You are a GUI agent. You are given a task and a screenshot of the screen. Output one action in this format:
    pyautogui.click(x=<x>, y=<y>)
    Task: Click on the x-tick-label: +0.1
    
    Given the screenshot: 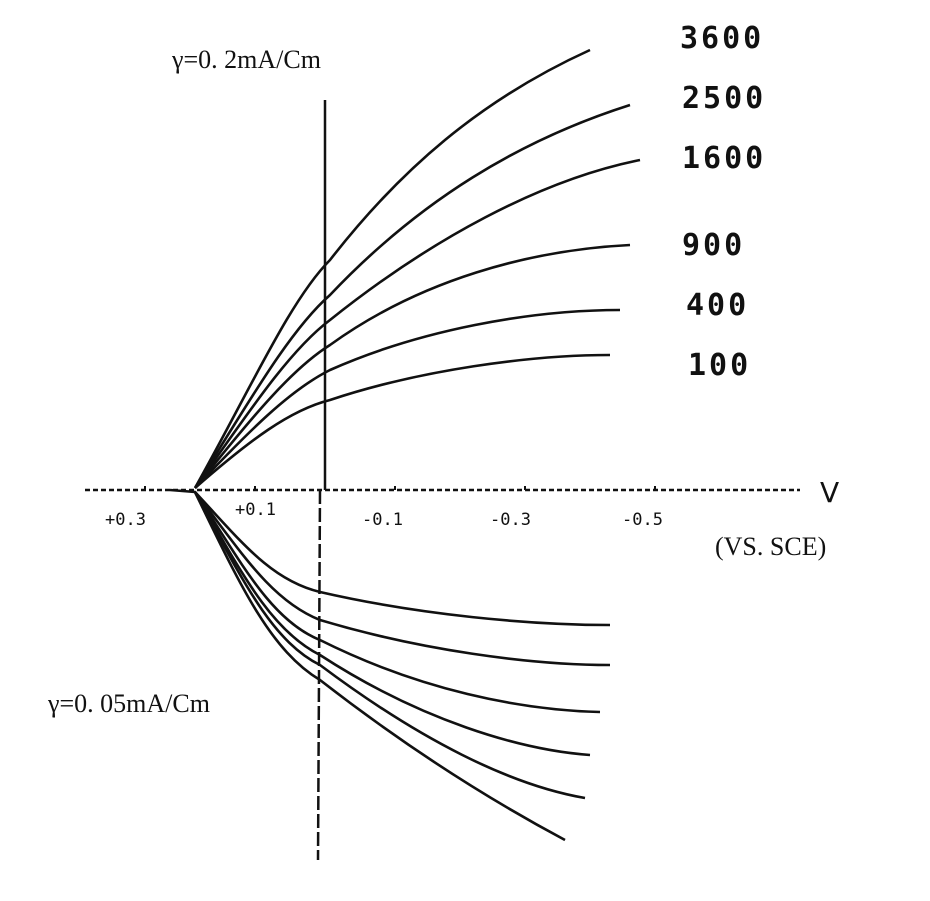 What is the action you would take?
    pyautogui.click(x=255, y=510)
    